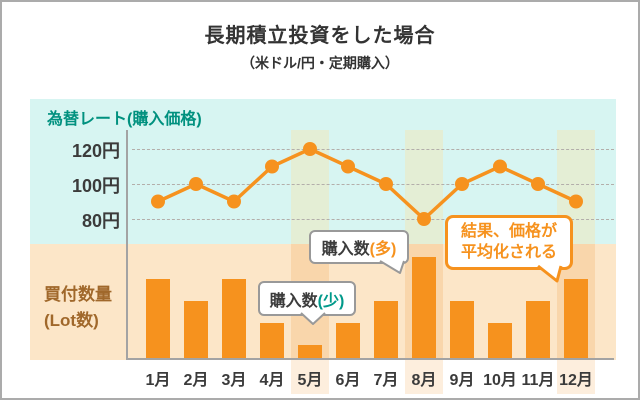  Describe the element at coordinates (234, 380) in the screenshot. I see `month-label: 3月` at that location.